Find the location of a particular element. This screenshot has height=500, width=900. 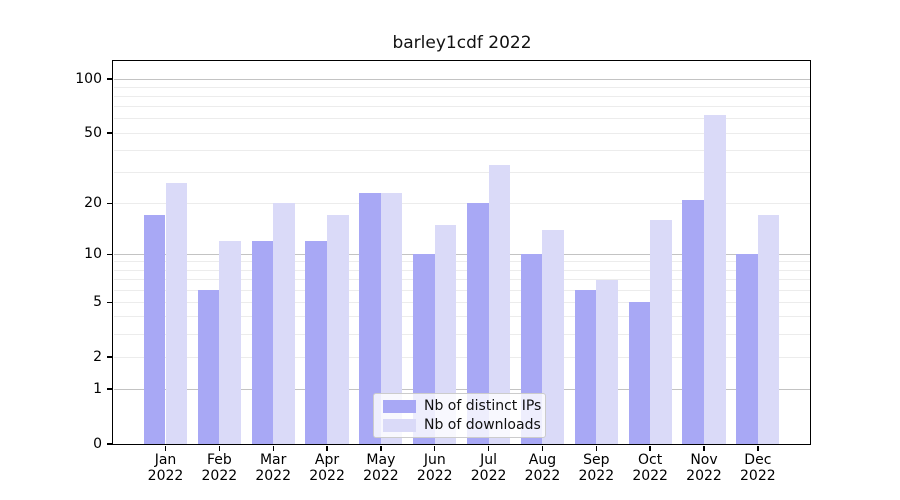

bar-nb-of-downloads-jun is located at coordinates (445, 334).